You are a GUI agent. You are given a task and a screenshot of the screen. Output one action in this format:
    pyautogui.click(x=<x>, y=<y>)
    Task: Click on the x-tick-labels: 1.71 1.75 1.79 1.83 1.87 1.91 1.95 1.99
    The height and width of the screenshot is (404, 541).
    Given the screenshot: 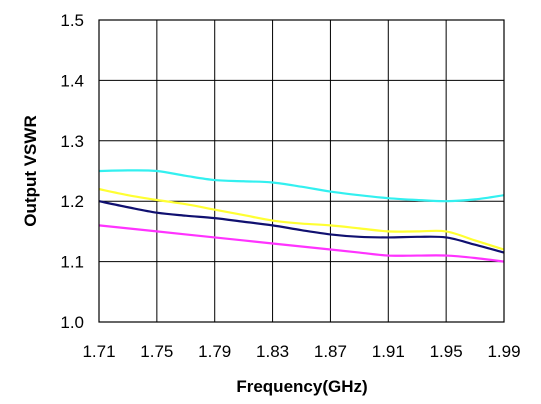 What is the action you would take?
    pyautogui.click(x=301, y=351)
    